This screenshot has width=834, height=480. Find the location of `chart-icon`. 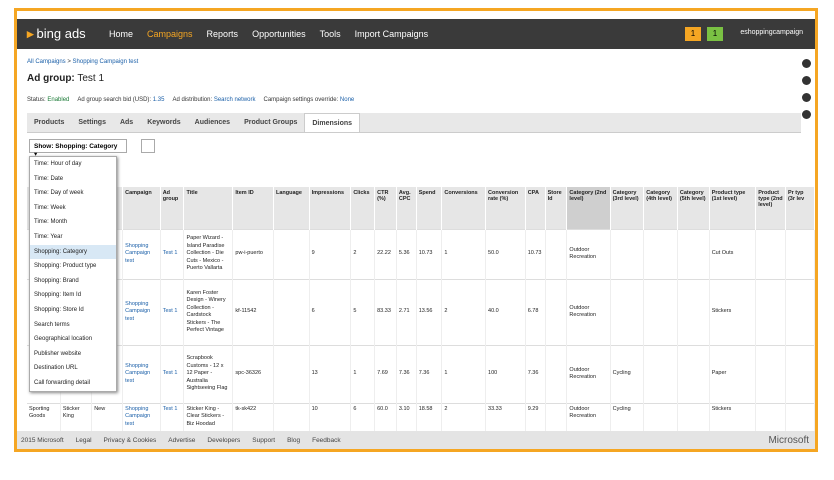

chart-icon is located at coordinates (148, 146).